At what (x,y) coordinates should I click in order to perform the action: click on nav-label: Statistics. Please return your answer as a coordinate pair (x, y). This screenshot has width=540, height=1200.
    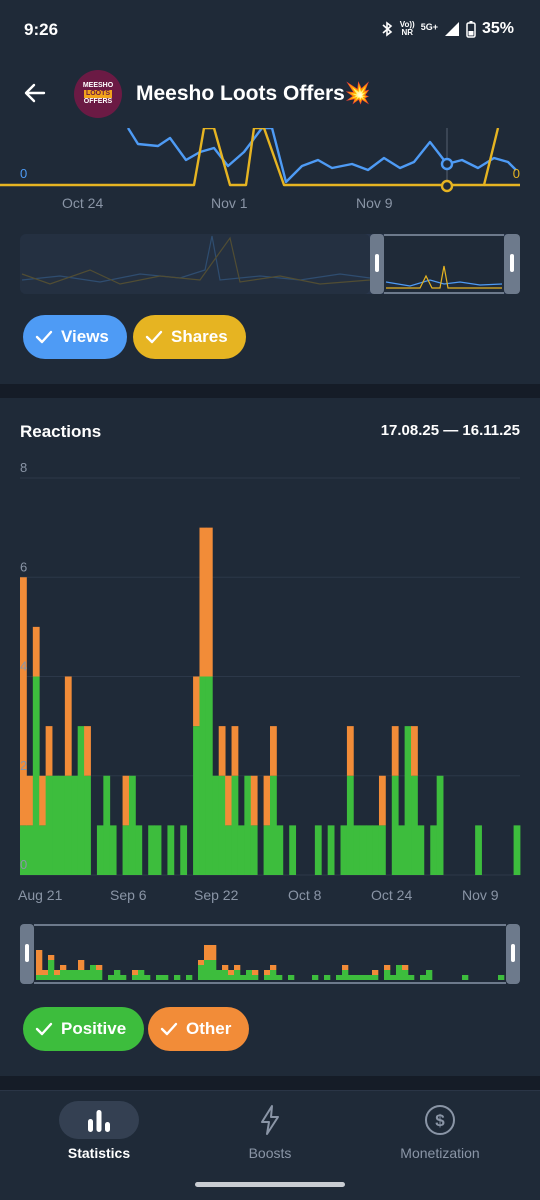
    Looking at the image, I should click on (99, 1153).